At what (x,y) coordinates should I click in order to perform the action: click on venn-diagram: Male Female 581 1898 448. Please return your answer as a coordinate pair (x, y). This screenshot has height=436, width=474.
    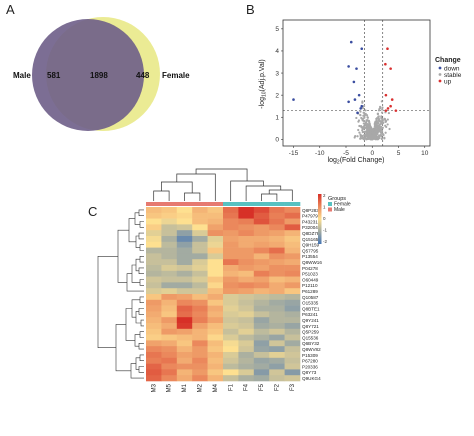
    Looking at the image, I should click on (101, 74).